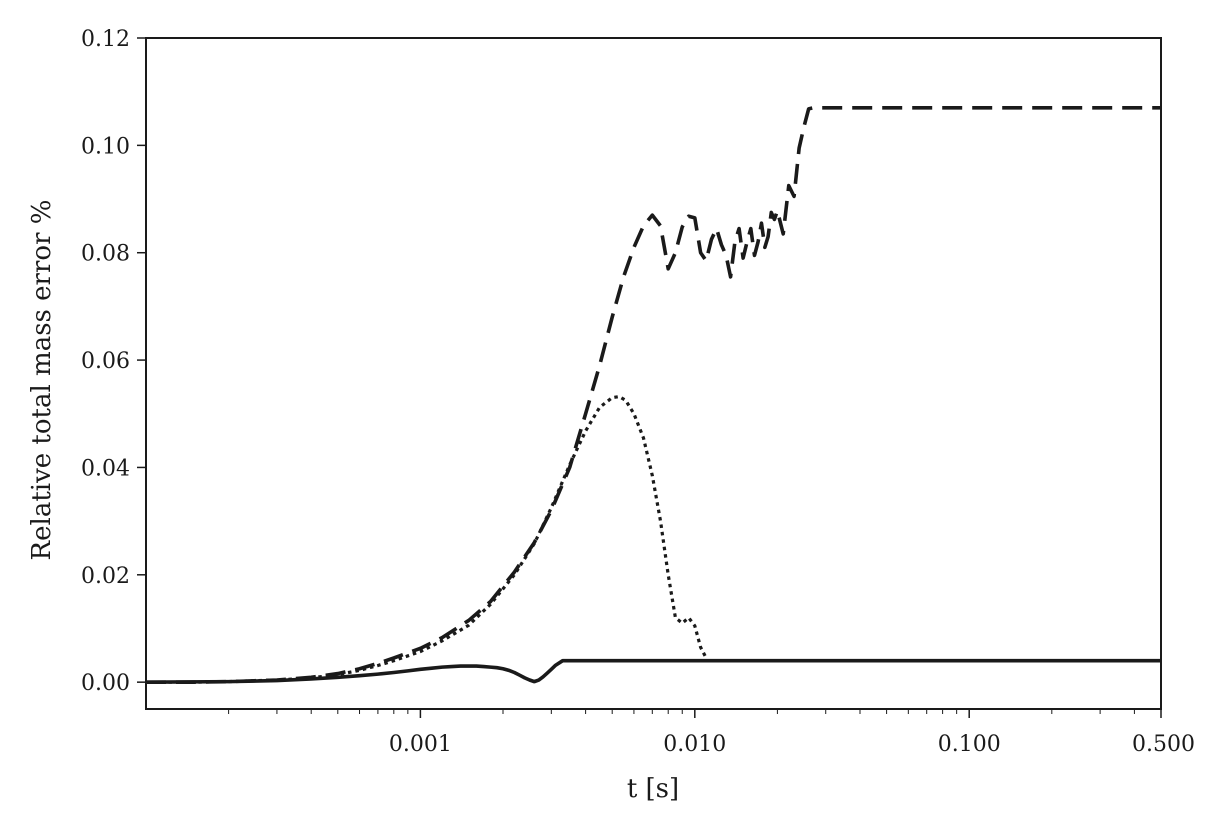 The image size is (1209, 821). Describe the element at coordinates (653, 789) in the screenshot. I see `x-axis-label: t [s]` at that location.